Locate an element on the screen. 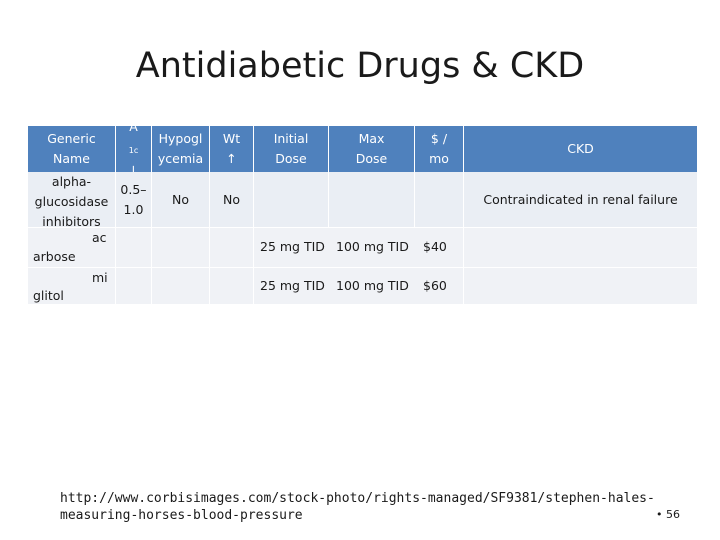 The image size is (720, 540). class-wt-cell: No is located at coordinates (231, 199).